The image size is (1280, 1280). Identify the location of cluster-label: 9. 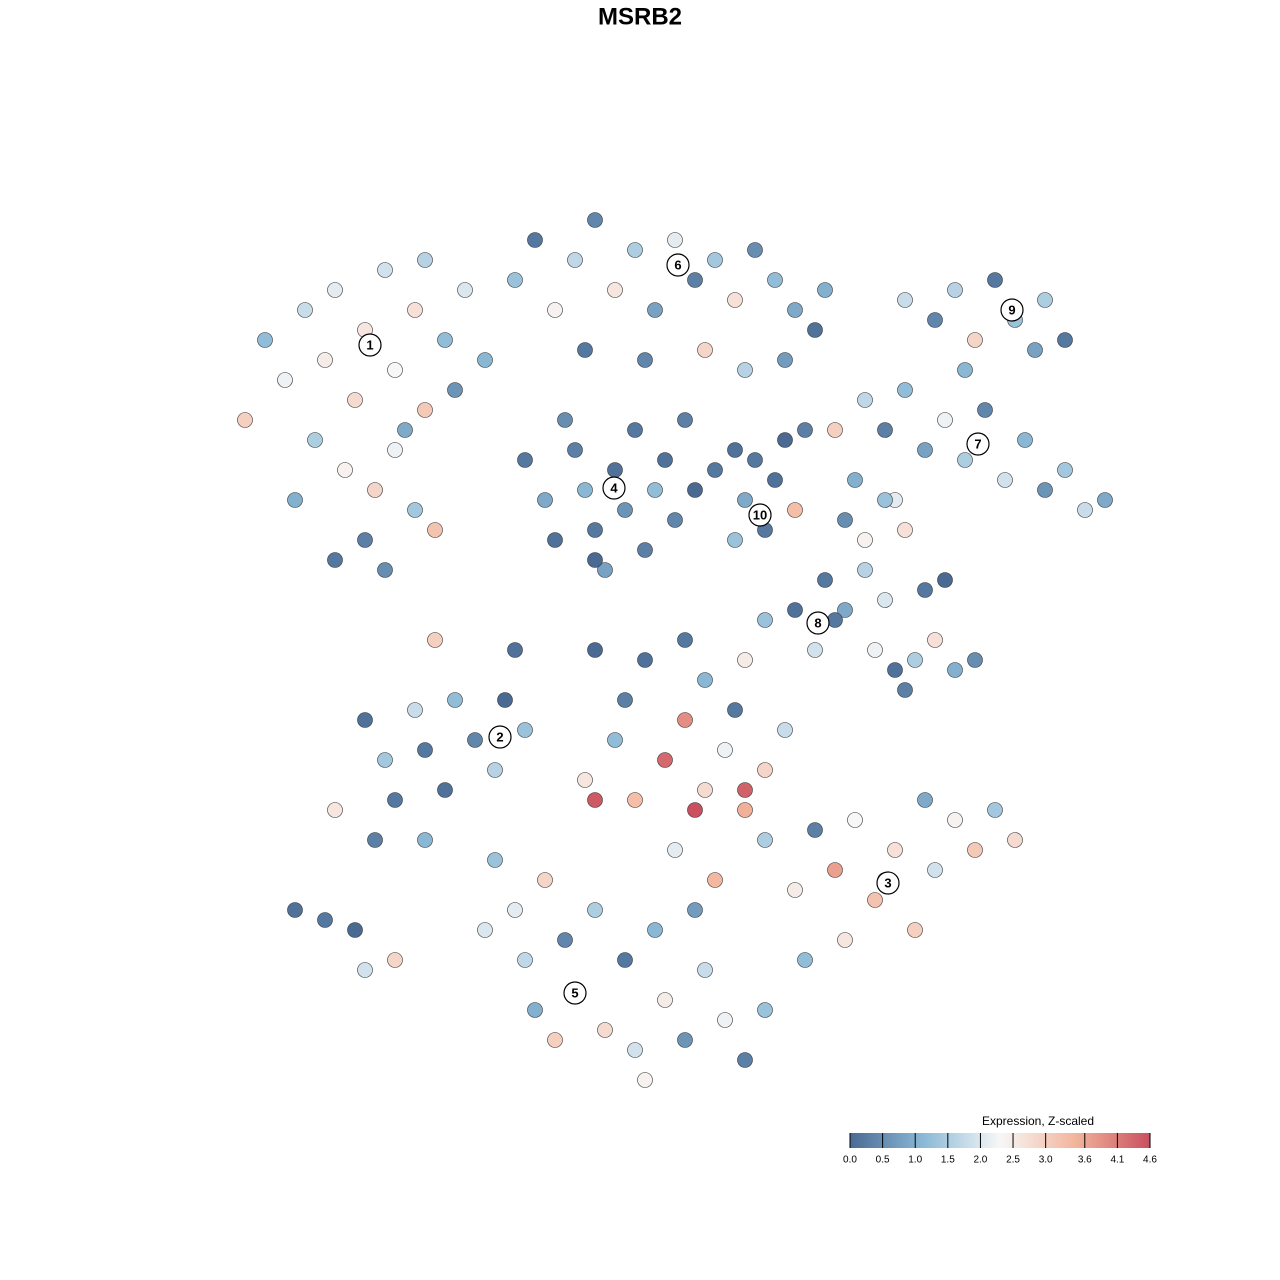
(1011, 309).